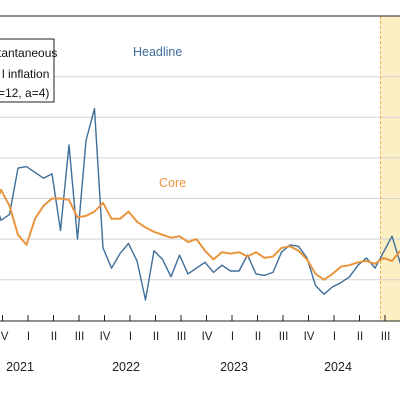 The image size is (400, 400). I want to click on year-label: 2024, so click(338, 367).